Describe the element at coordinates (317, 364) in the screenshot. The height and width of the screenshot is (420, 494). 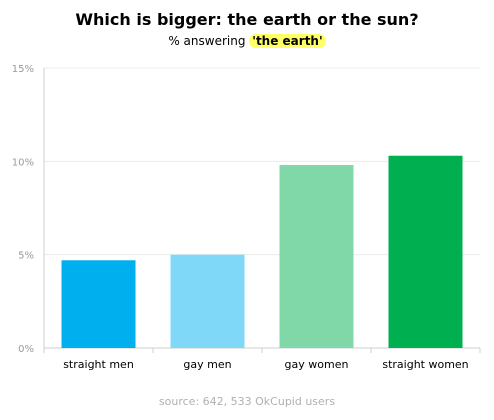
I see `x-tick-label: gay women` at that location.